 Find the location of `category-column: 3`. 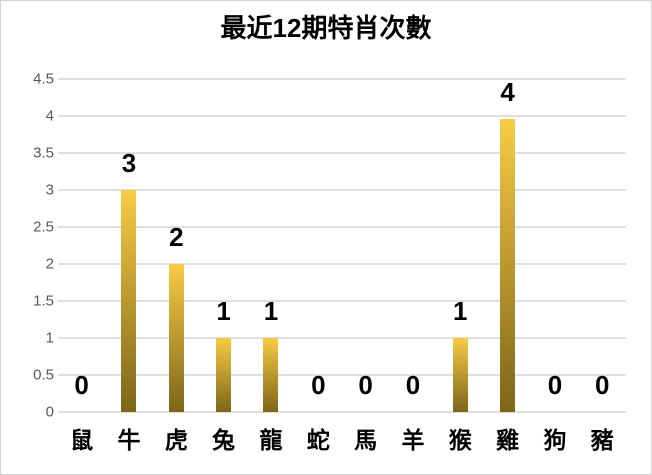

category-column: 3 is located at coordinates (128, 245).